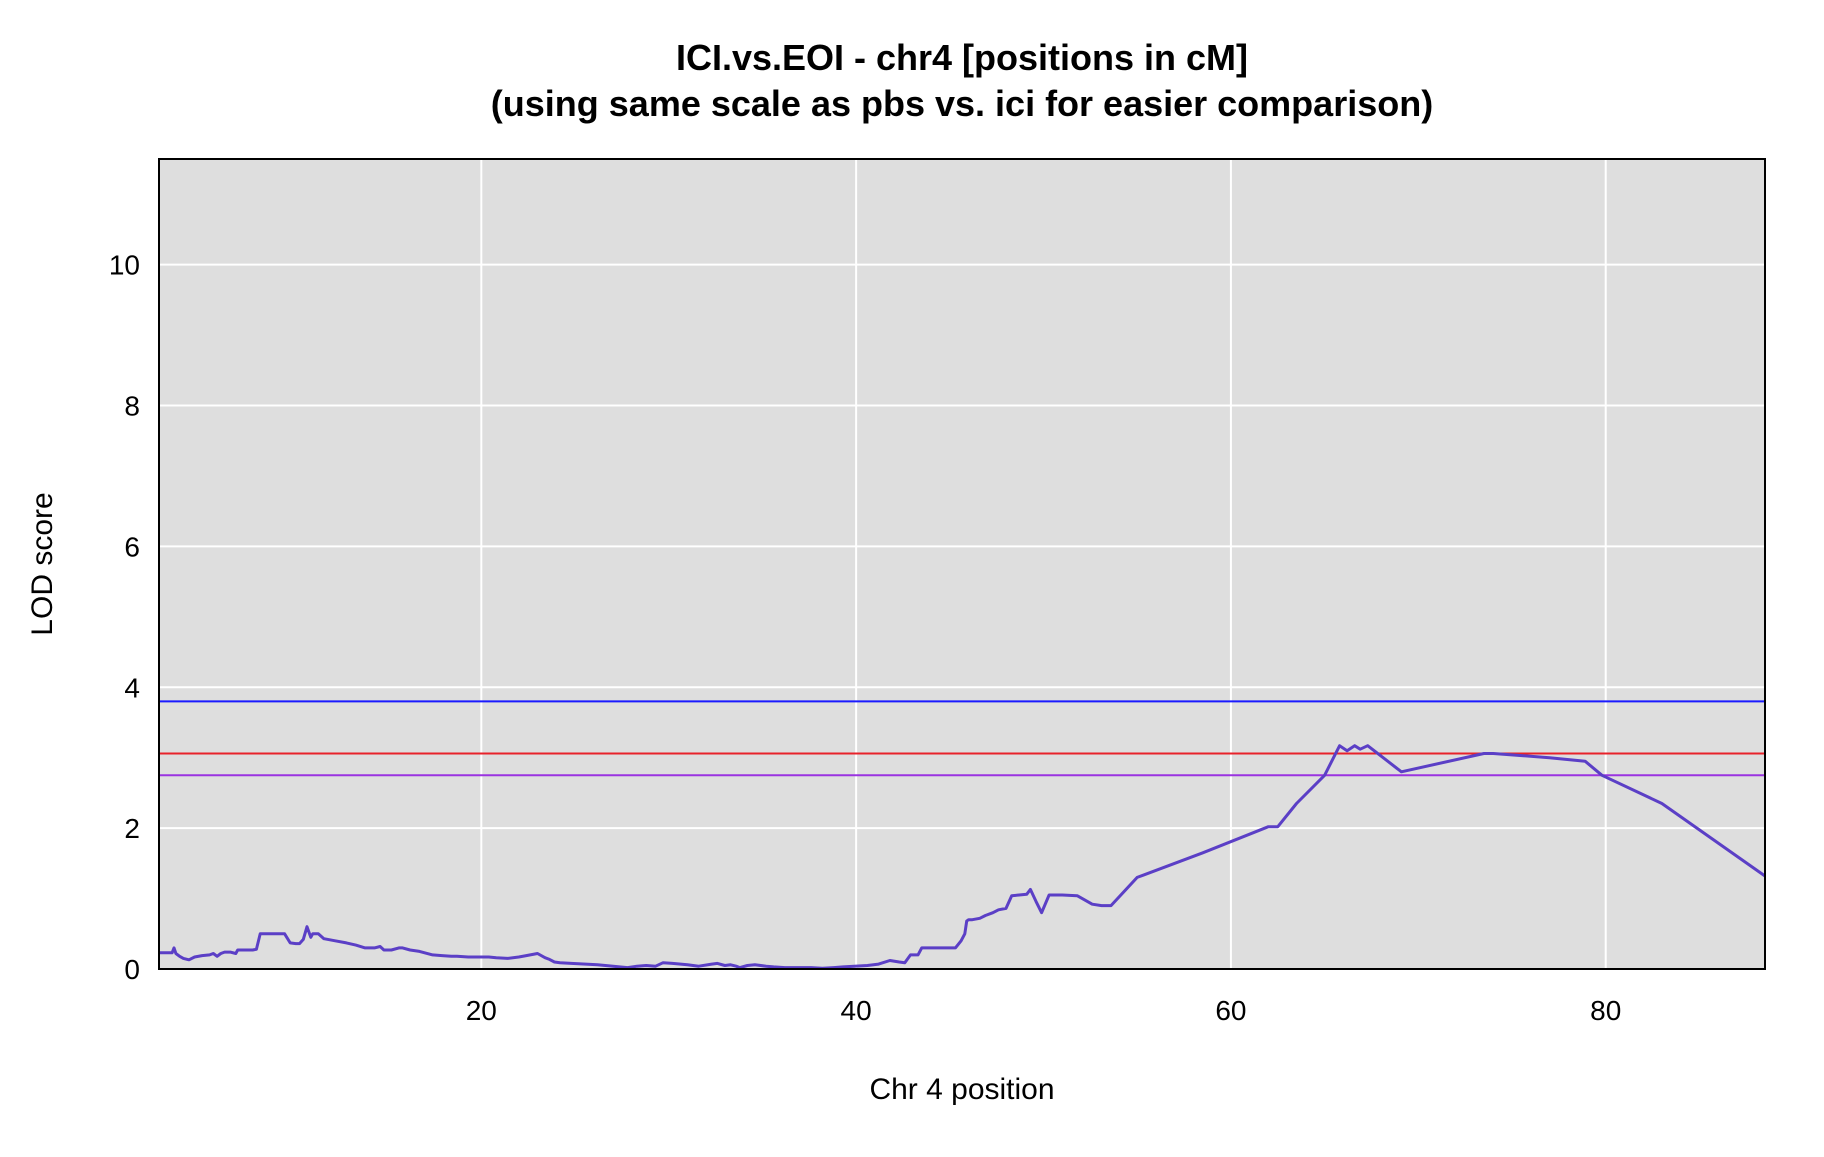 This screenshot has height=1157, width=1824. What do you see at coordinates (42, 563) in the screenshot?
I see `y-axis-title: LOD score` at bounding box center [42, 563].